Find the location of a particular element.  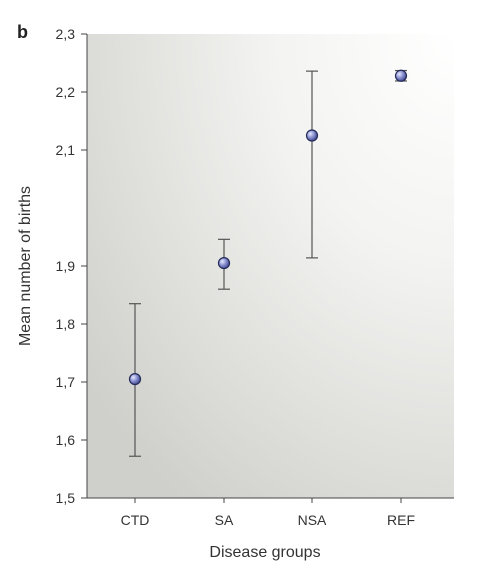

y-tick-label: 1,5 is located at coordinates (66, 498).